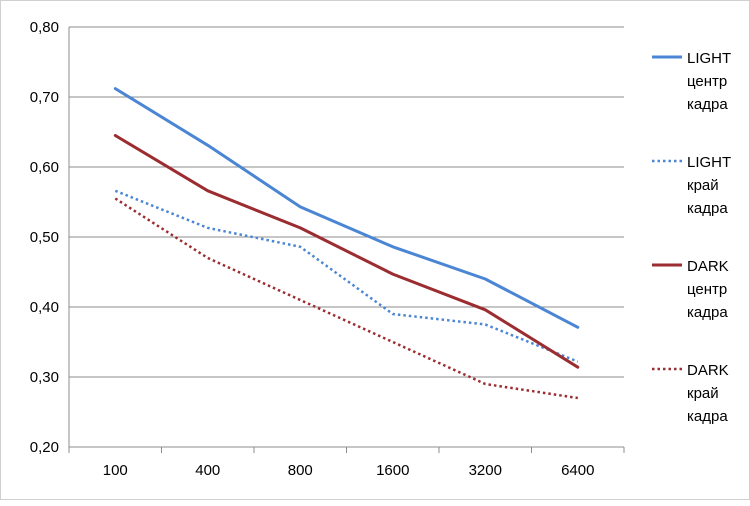  What do you see at coordinates (44, 237) in the screenshot?
I see `y-tick-label: 0,50` at bounding box center [44, 237].